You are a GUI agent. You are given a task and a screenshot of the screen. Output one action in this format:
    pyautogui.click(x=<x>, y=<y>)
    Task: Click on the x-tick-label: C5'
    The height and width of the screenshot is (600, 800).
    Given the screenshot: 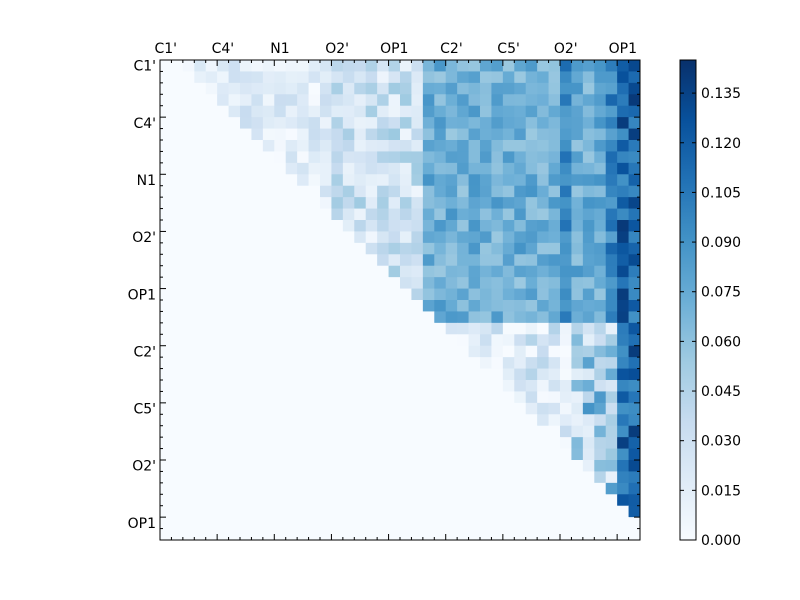 What is the action you would take?
    pyautogui.click(x=508, y=49)
    